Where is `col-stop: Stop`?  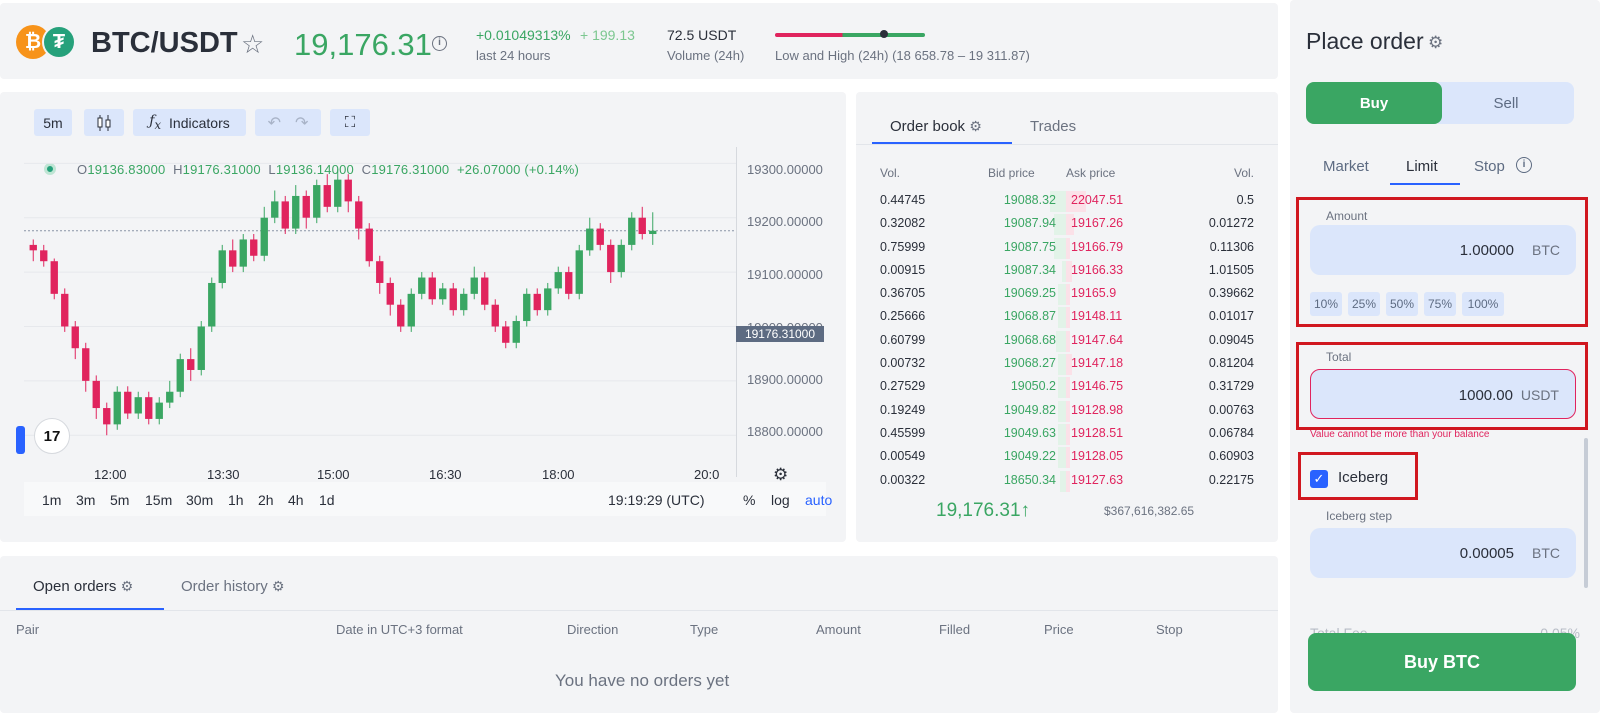 col-stop: Stop is located at coordinates (1169, 629).